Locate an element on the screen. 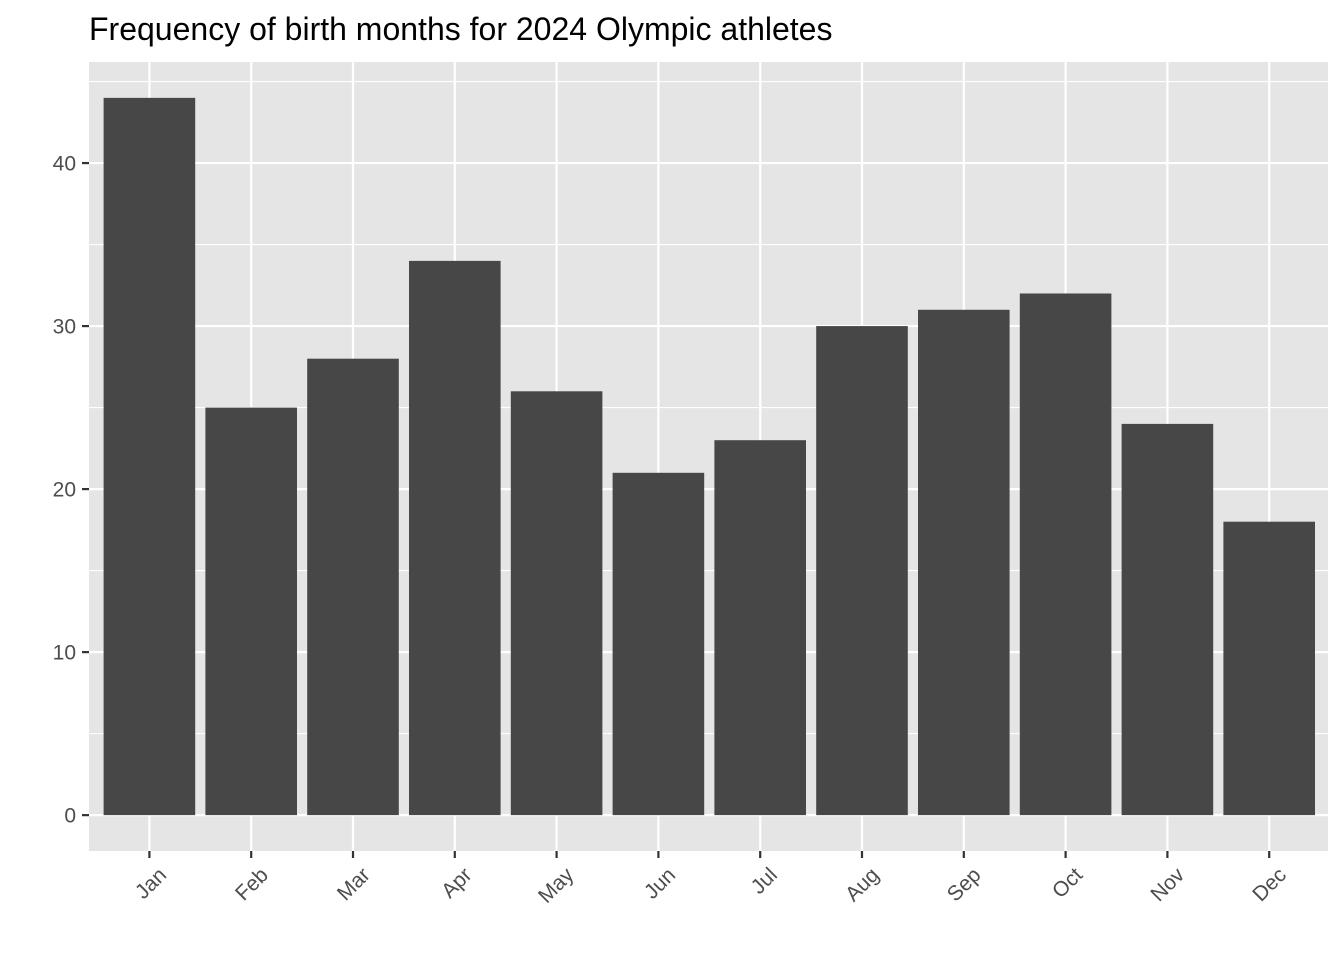 The height and width of the screenshot is (960, 1344). x-tick-label: Oct is located at coordinates (1067, 882).